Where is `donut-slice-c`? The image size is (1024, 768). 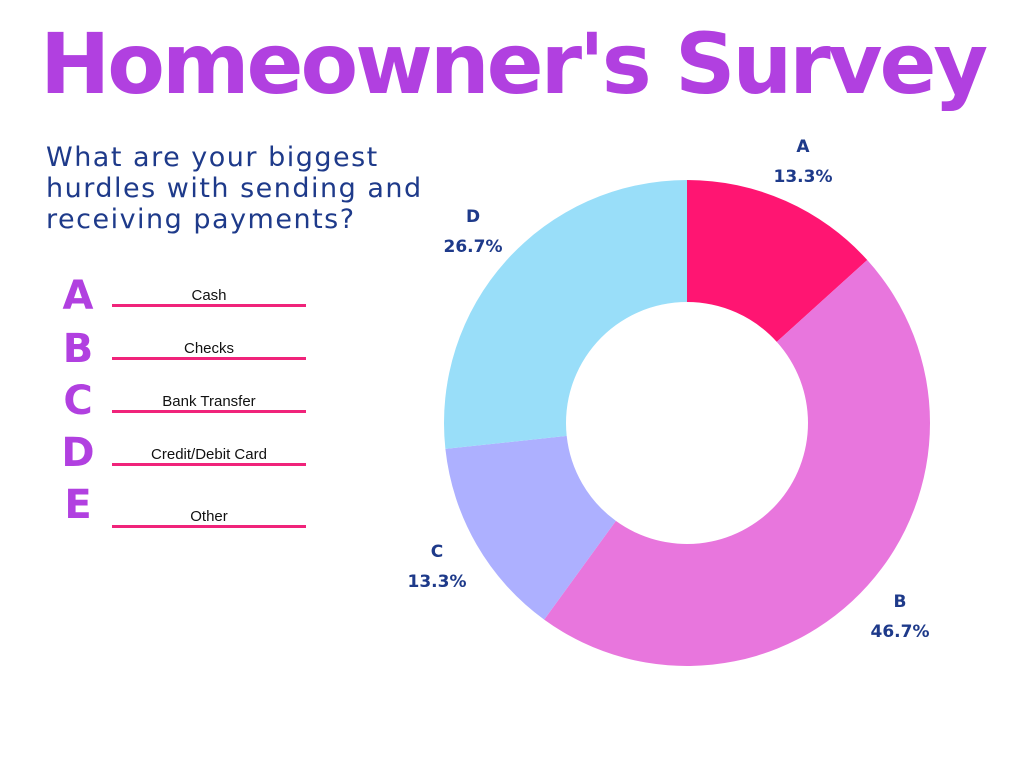 donut-slice-c is located at coordinates (530, 527).